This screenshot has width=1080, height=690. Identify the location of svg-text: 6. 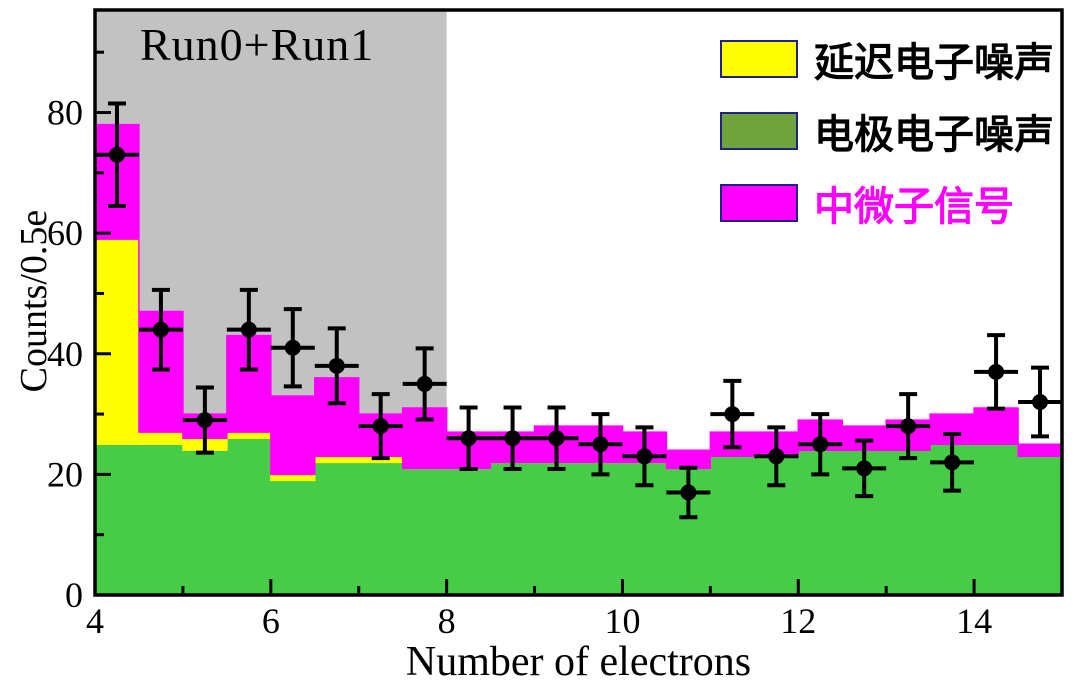
(271, 621).